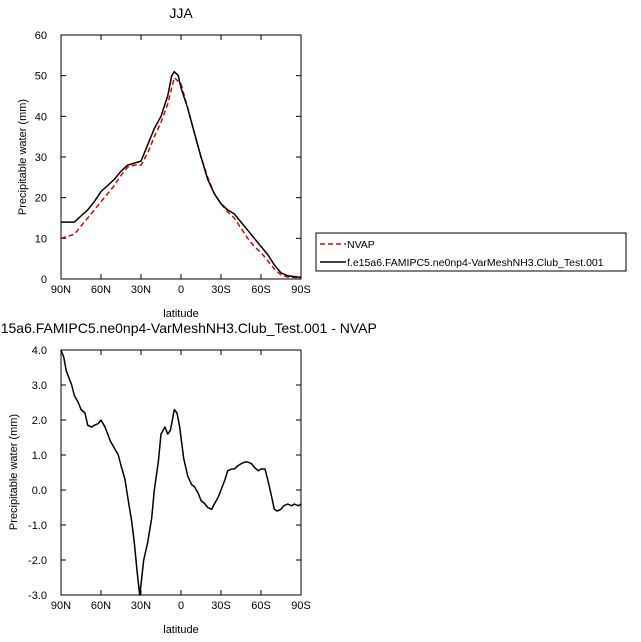  Describe the element at coordinates (221, 290) in the screenshot. I see `top-x-tick-label: 30S` at that location.